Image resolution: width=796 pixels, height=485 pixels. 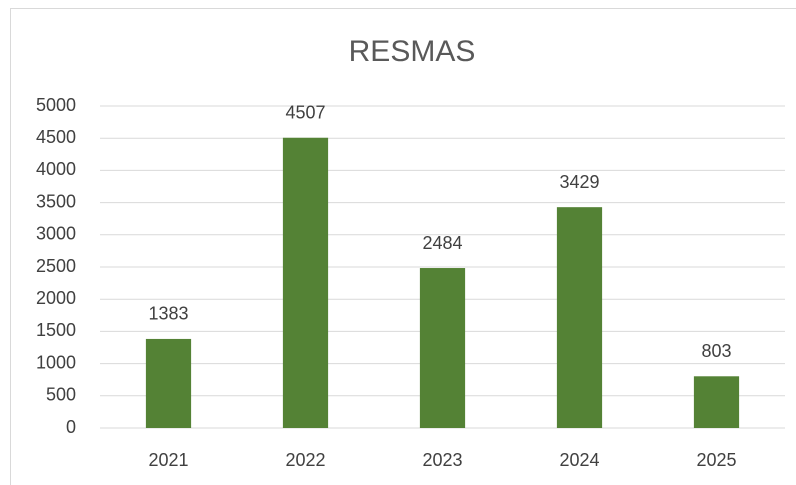 I want to click on data-label: 2484, so click(x=442, y=243).